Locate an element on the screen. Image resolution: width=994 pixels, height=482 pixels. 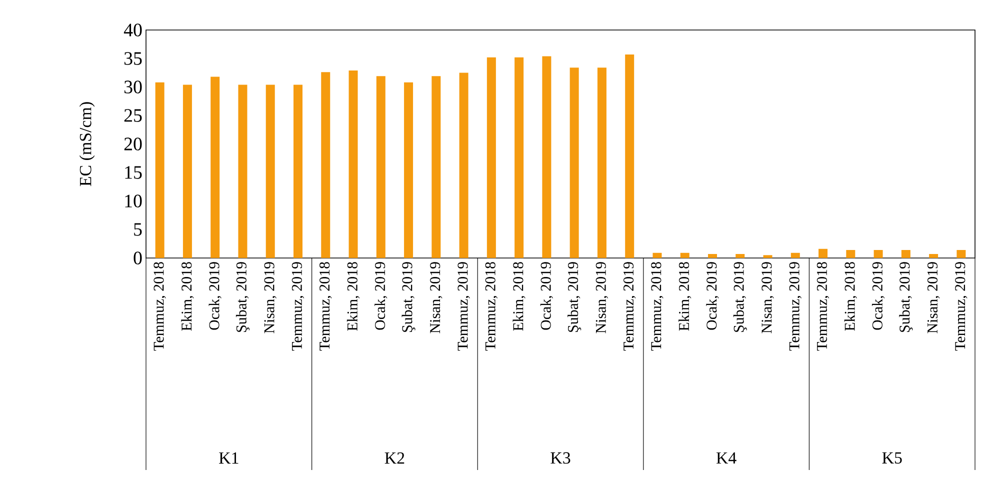
y-tick-label: 25 is located at coordinates (133, 115).